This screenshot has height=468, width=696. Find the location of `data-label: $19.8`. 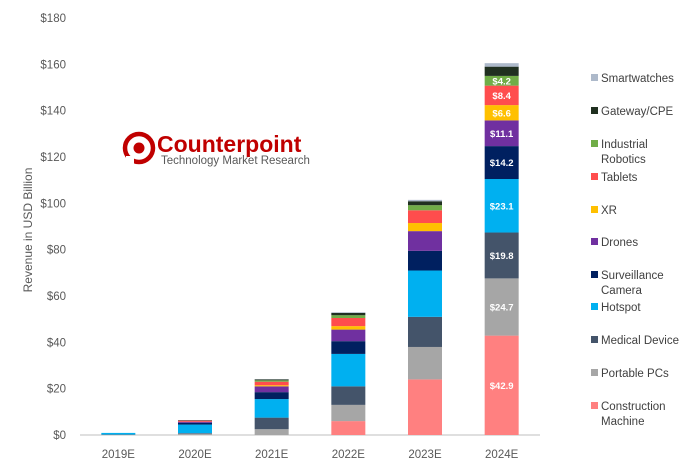

data-label: $19.8 is located at coordinates (502, 256).